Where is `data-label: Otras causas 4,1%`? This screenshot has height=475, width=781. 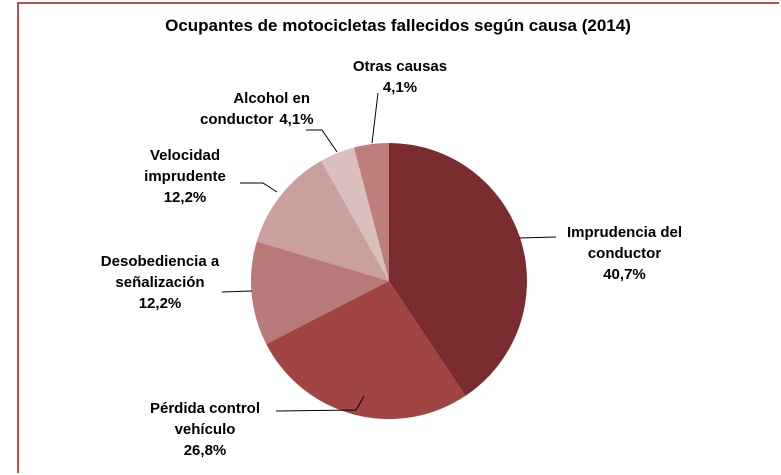 data-label: Otras causas 4,1% is located at coordinates (400, 77).